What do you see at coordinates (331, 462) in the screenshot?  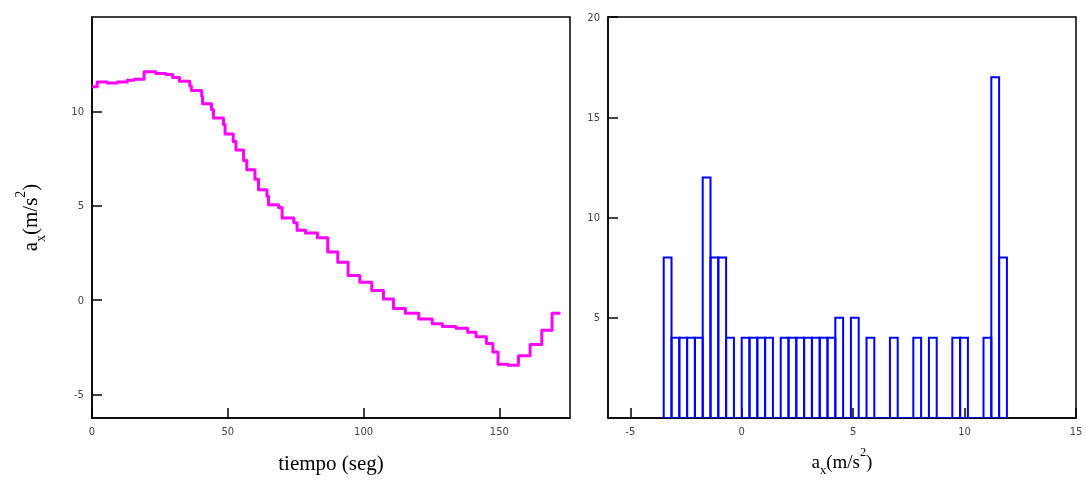 I see `x-axis-title: tiempo (seg)` at bounding box center [331, 462].